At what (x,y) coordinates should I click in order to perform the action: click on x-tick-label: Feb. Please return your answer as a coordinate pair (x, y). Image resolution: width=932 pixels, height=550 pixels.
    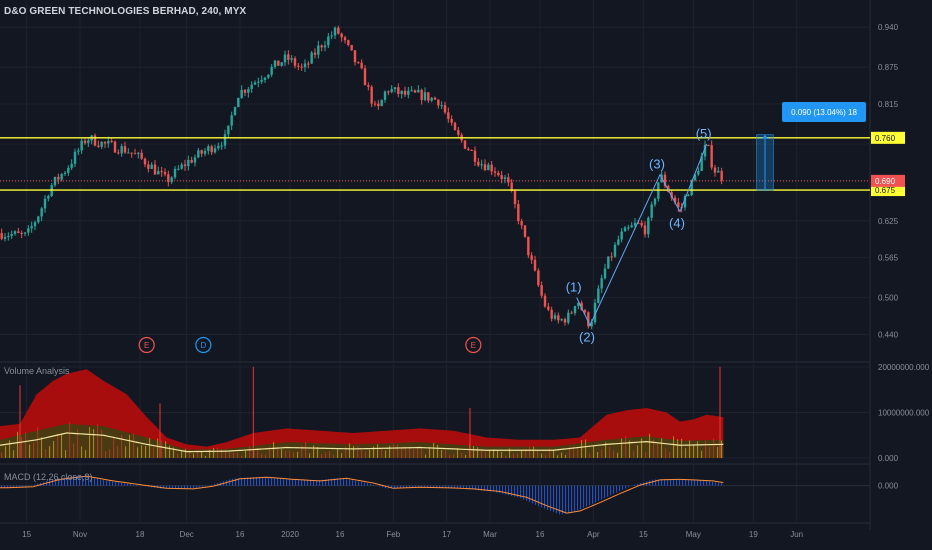
    Looking at the image, I should click on (393, 534).